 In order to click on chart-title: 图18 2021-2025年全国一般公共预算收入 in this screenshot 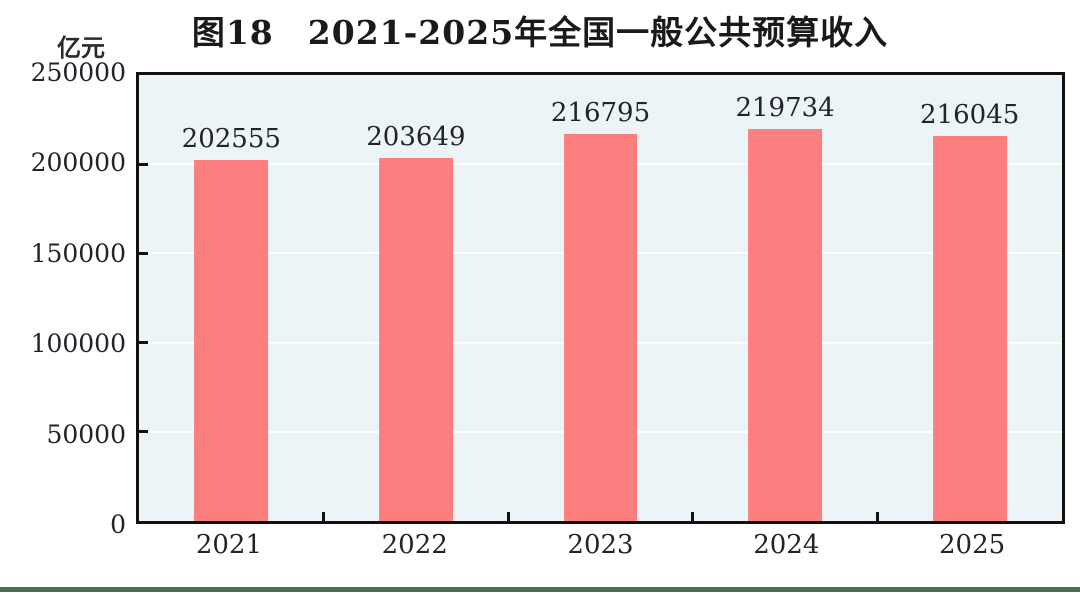, I will do `click(540, 32)`.